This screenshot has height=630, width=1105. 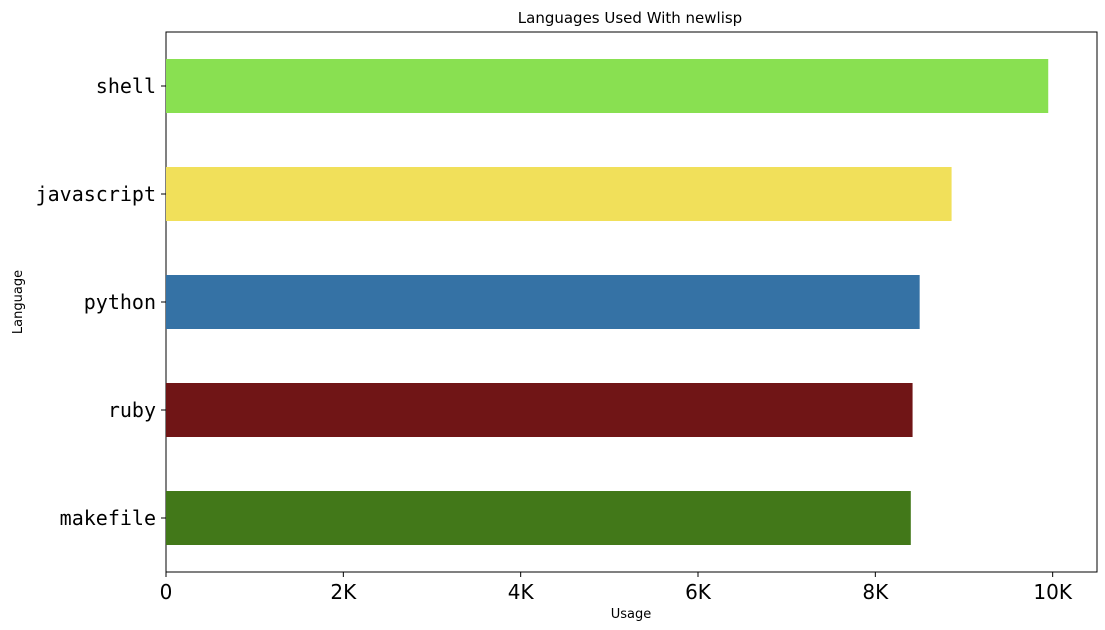 I want to click on bar-shell, so click(x=607, y=86).